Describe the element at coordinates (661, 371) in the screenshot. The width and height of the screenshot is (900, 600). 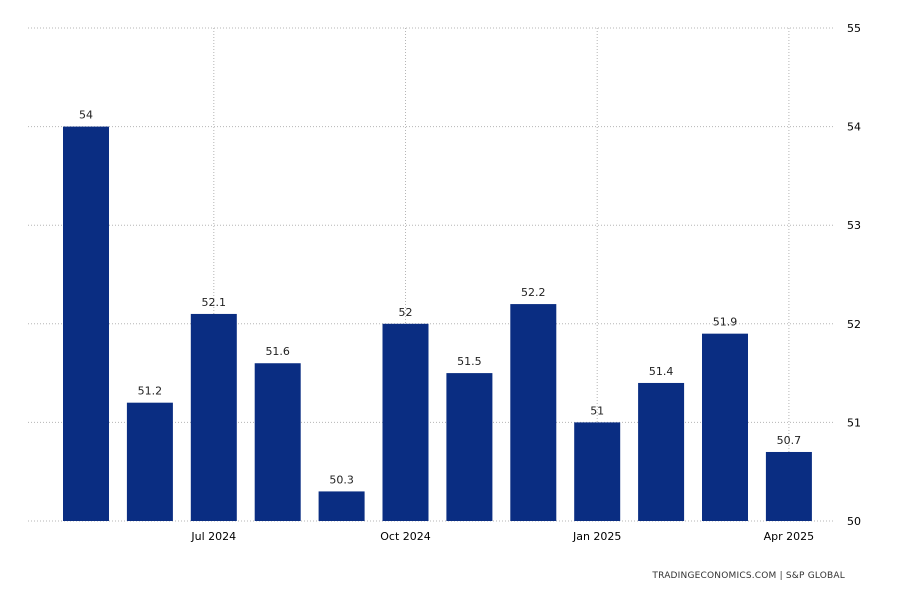
I see `bar-value-label: 51.4` at that location.